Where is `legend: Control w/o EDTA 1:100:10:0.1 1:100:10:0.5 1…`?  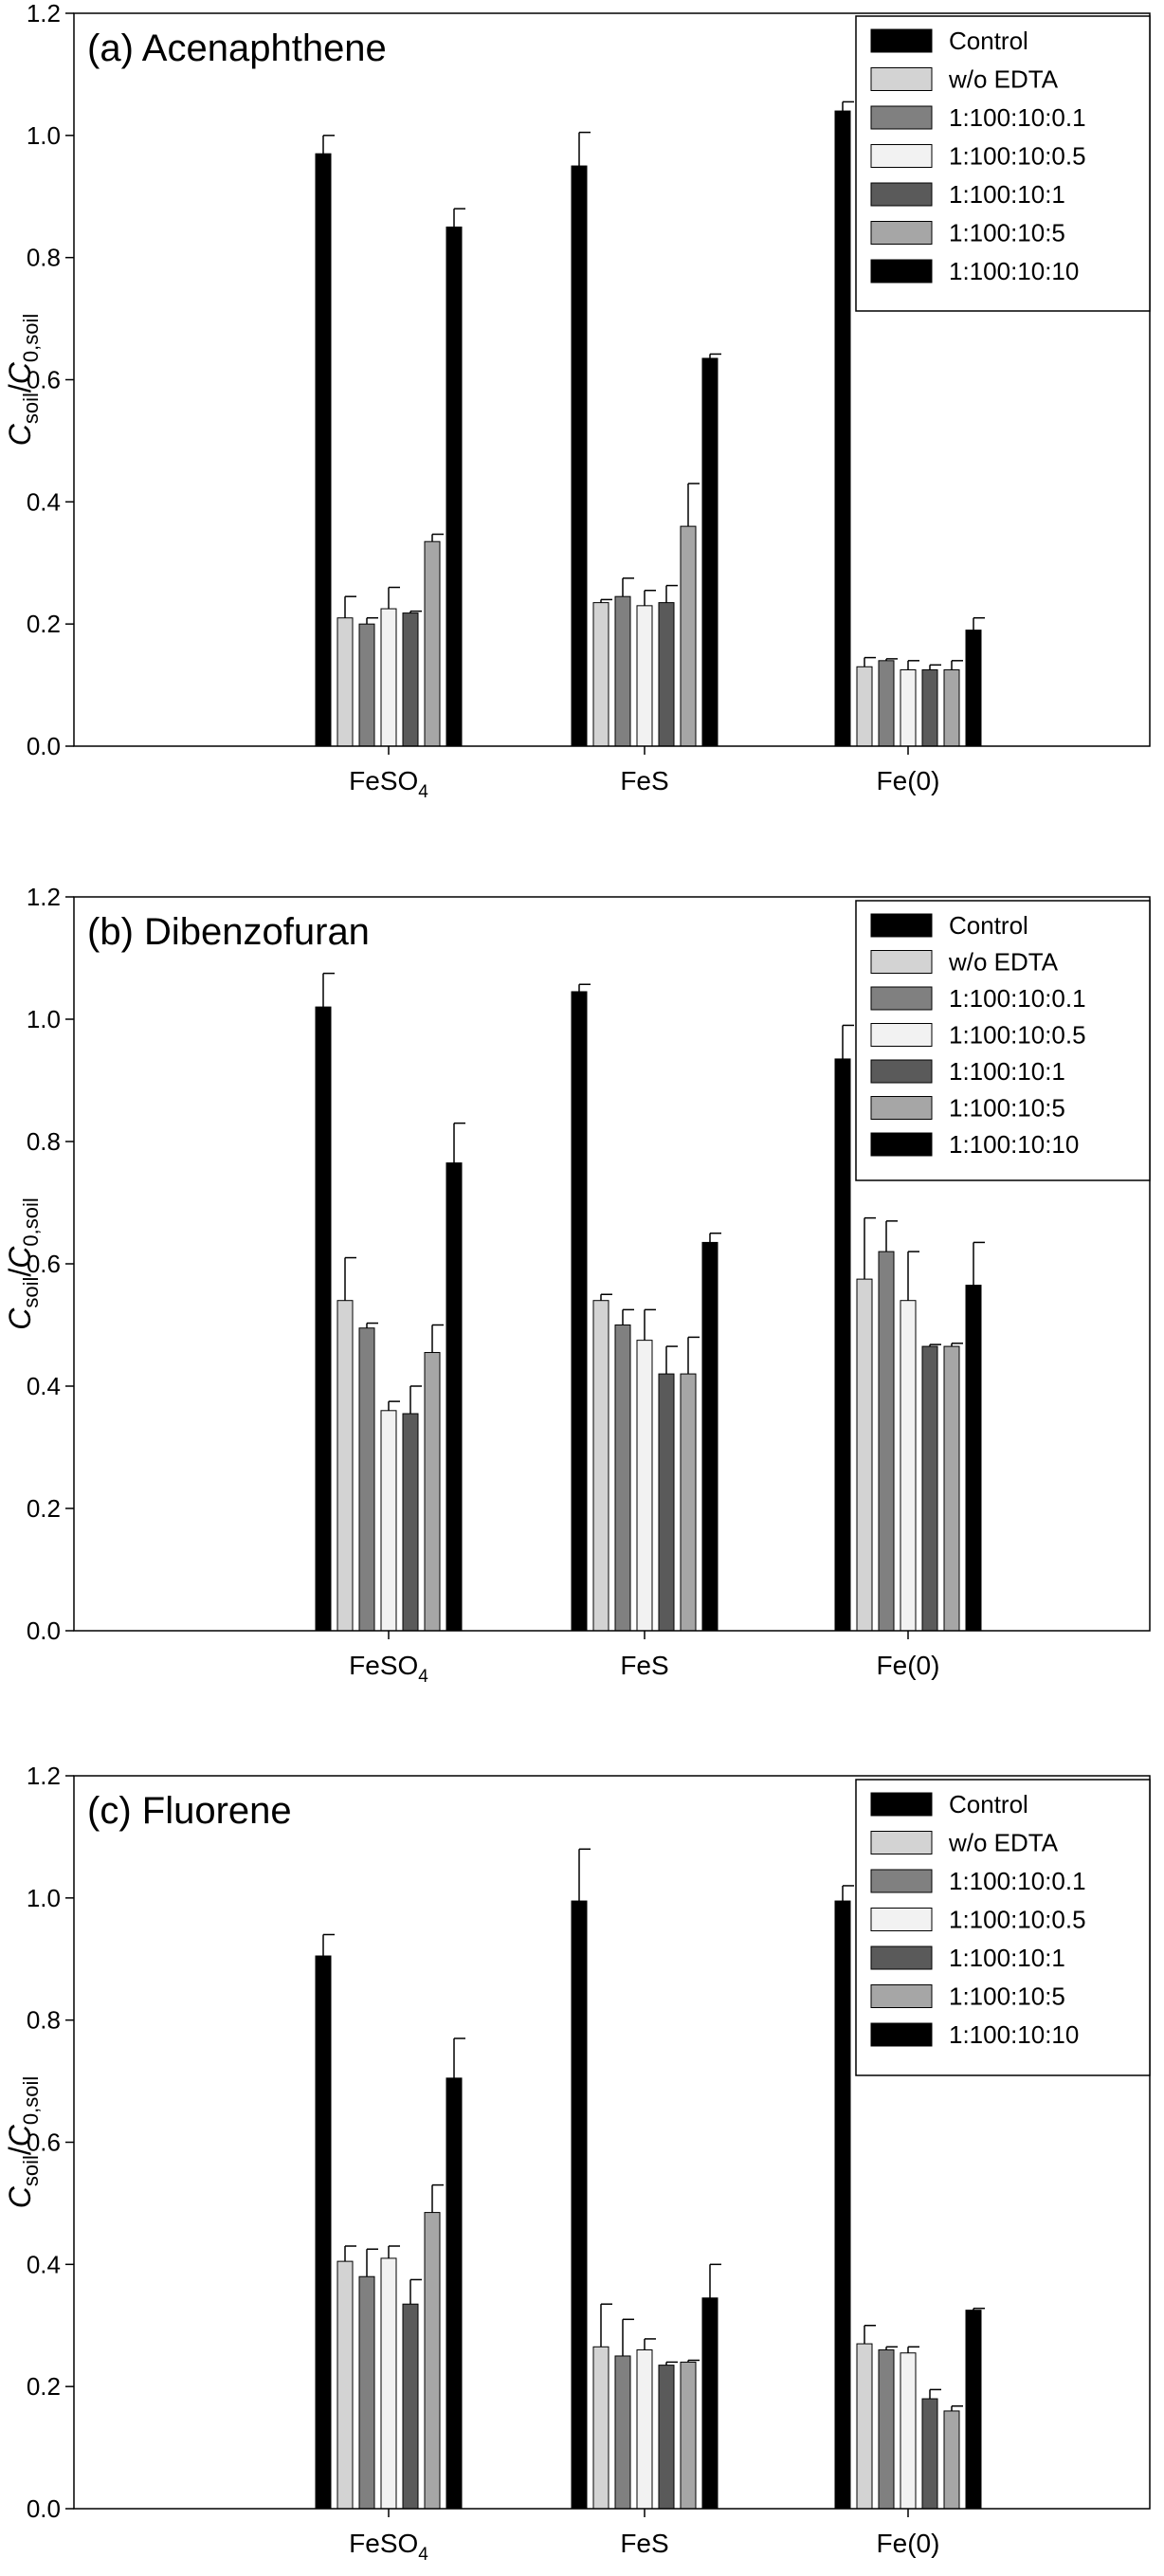
legend: Control w/o EDTA 1:100:10:0.1 1:100:10:0.5 1… is located at coordinates (1003, 163).